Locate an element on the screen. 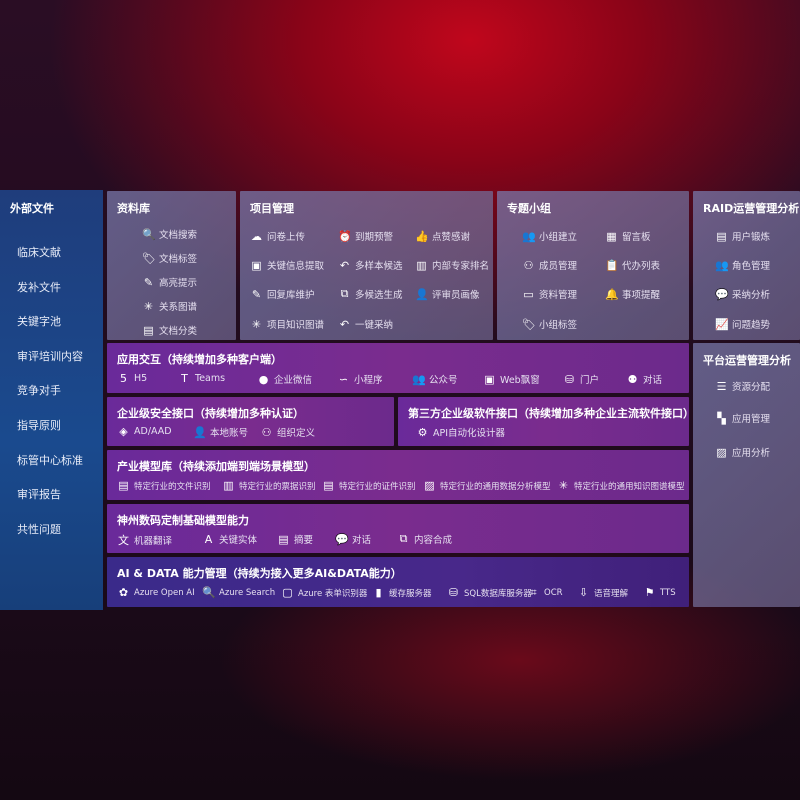  feature-item: ⚙ API自动化设计器 is located at coordinates (460, 432).